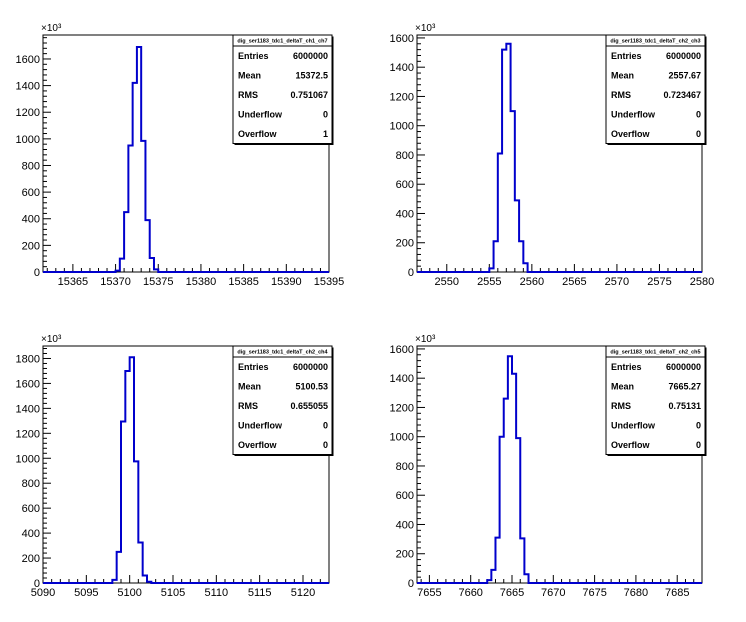 Image resolution: width=746 pixels, height=622 pixels. What do you see at coordinates (447, 282) in the screenshot?
I see `x-tick-label: 2550` at bounding box center [447, 282].